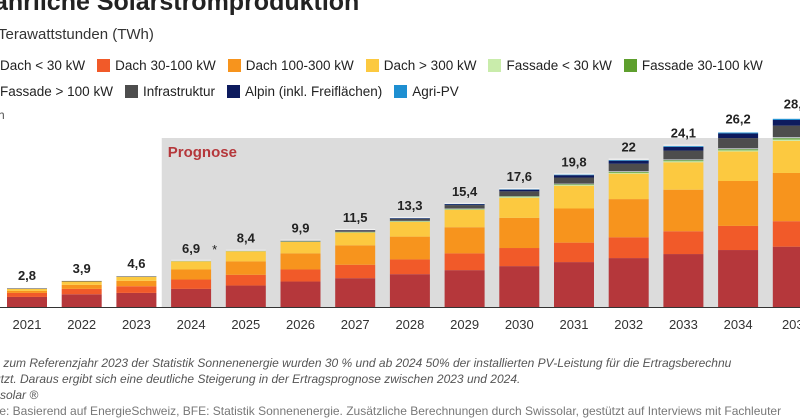 The width and height of the screenshot is (800, 419). What do you see at coordinates (791, 324) in the screenshot?
I see `x-tick-label: 203` at bounding box center [791, 324].